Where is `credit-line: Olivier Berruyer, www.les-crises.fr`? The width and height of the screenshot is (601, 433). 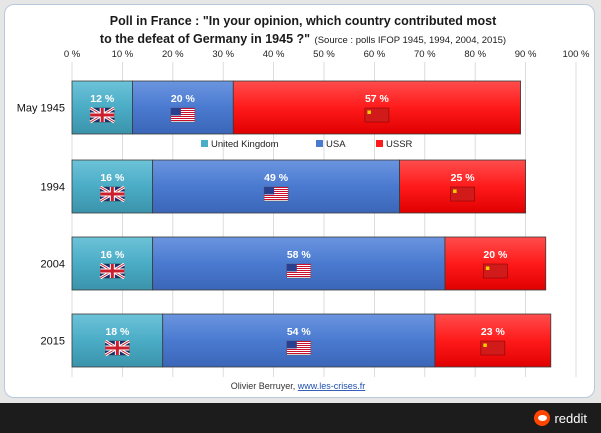
credit-line: Olivier Berruyer, www.les-crises.fr is located at coordinates (298, 386).